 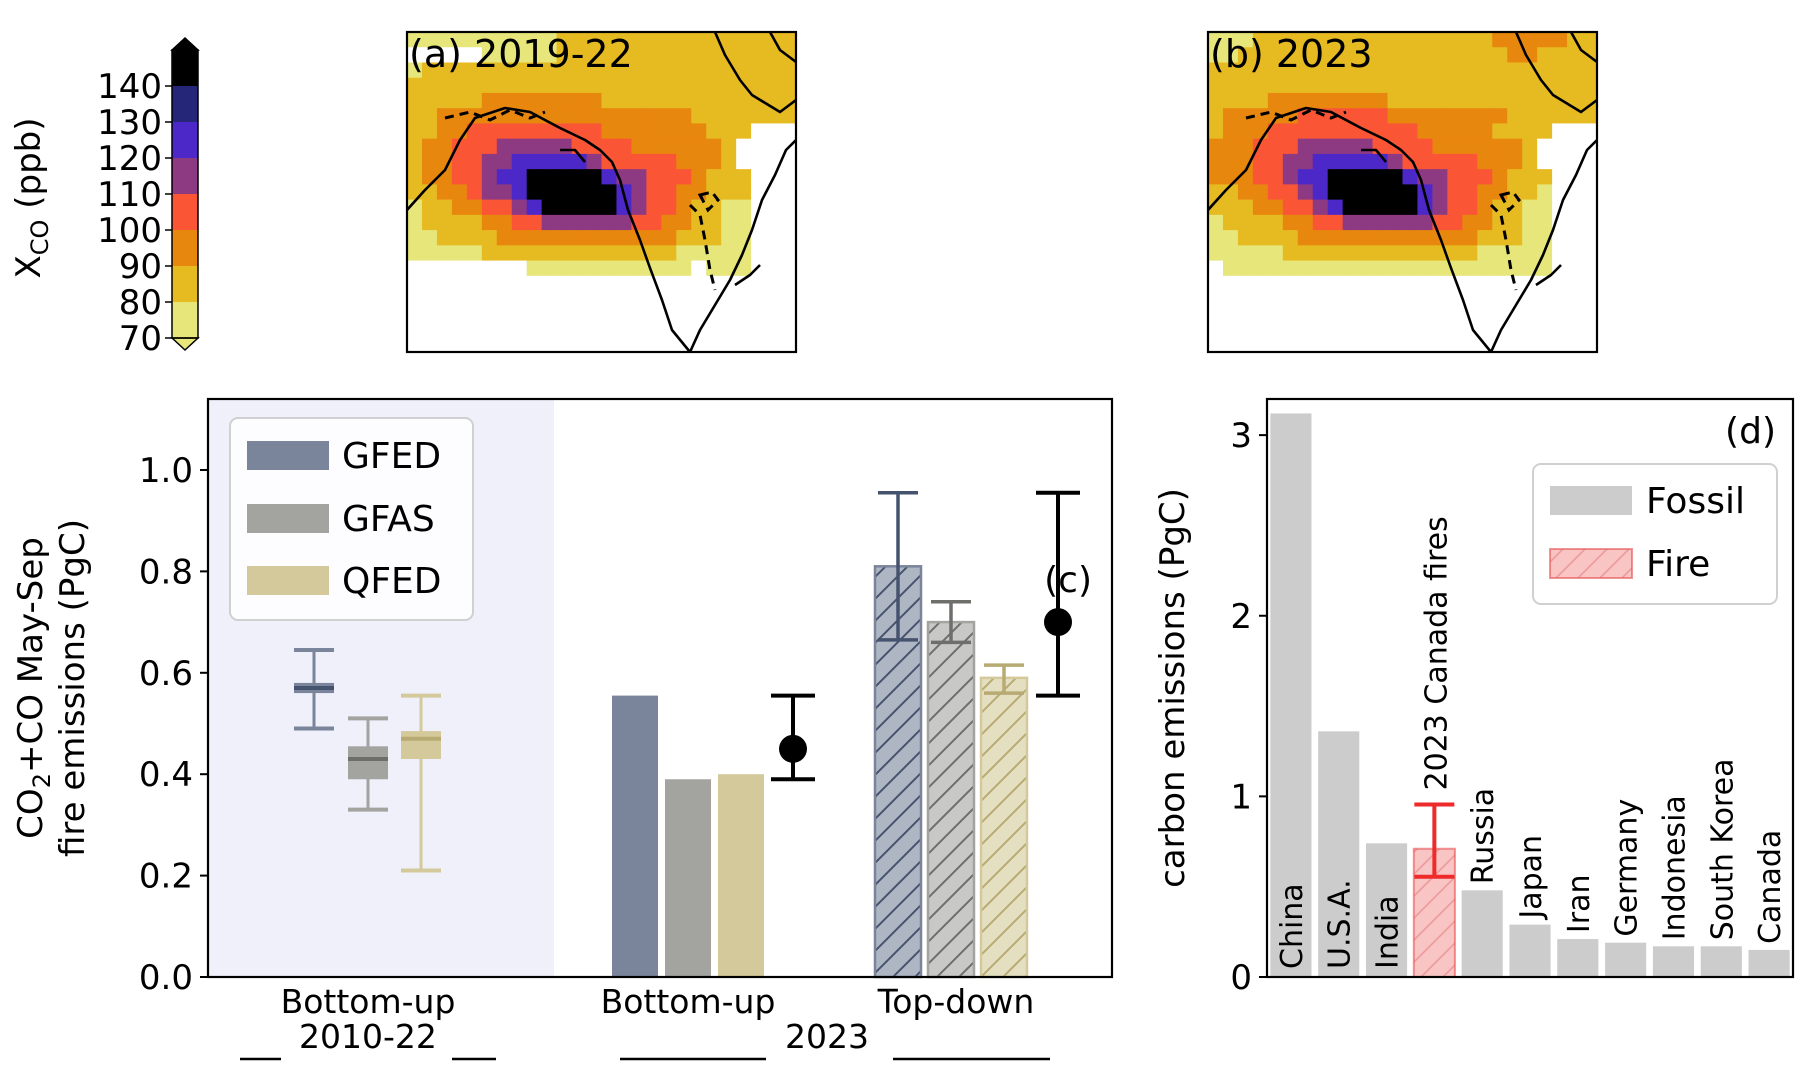 What do you see at coordinates (391, 456) in the screenshot?
I see `legend-label-gfed: GFED` at bounding box center [391, 456].